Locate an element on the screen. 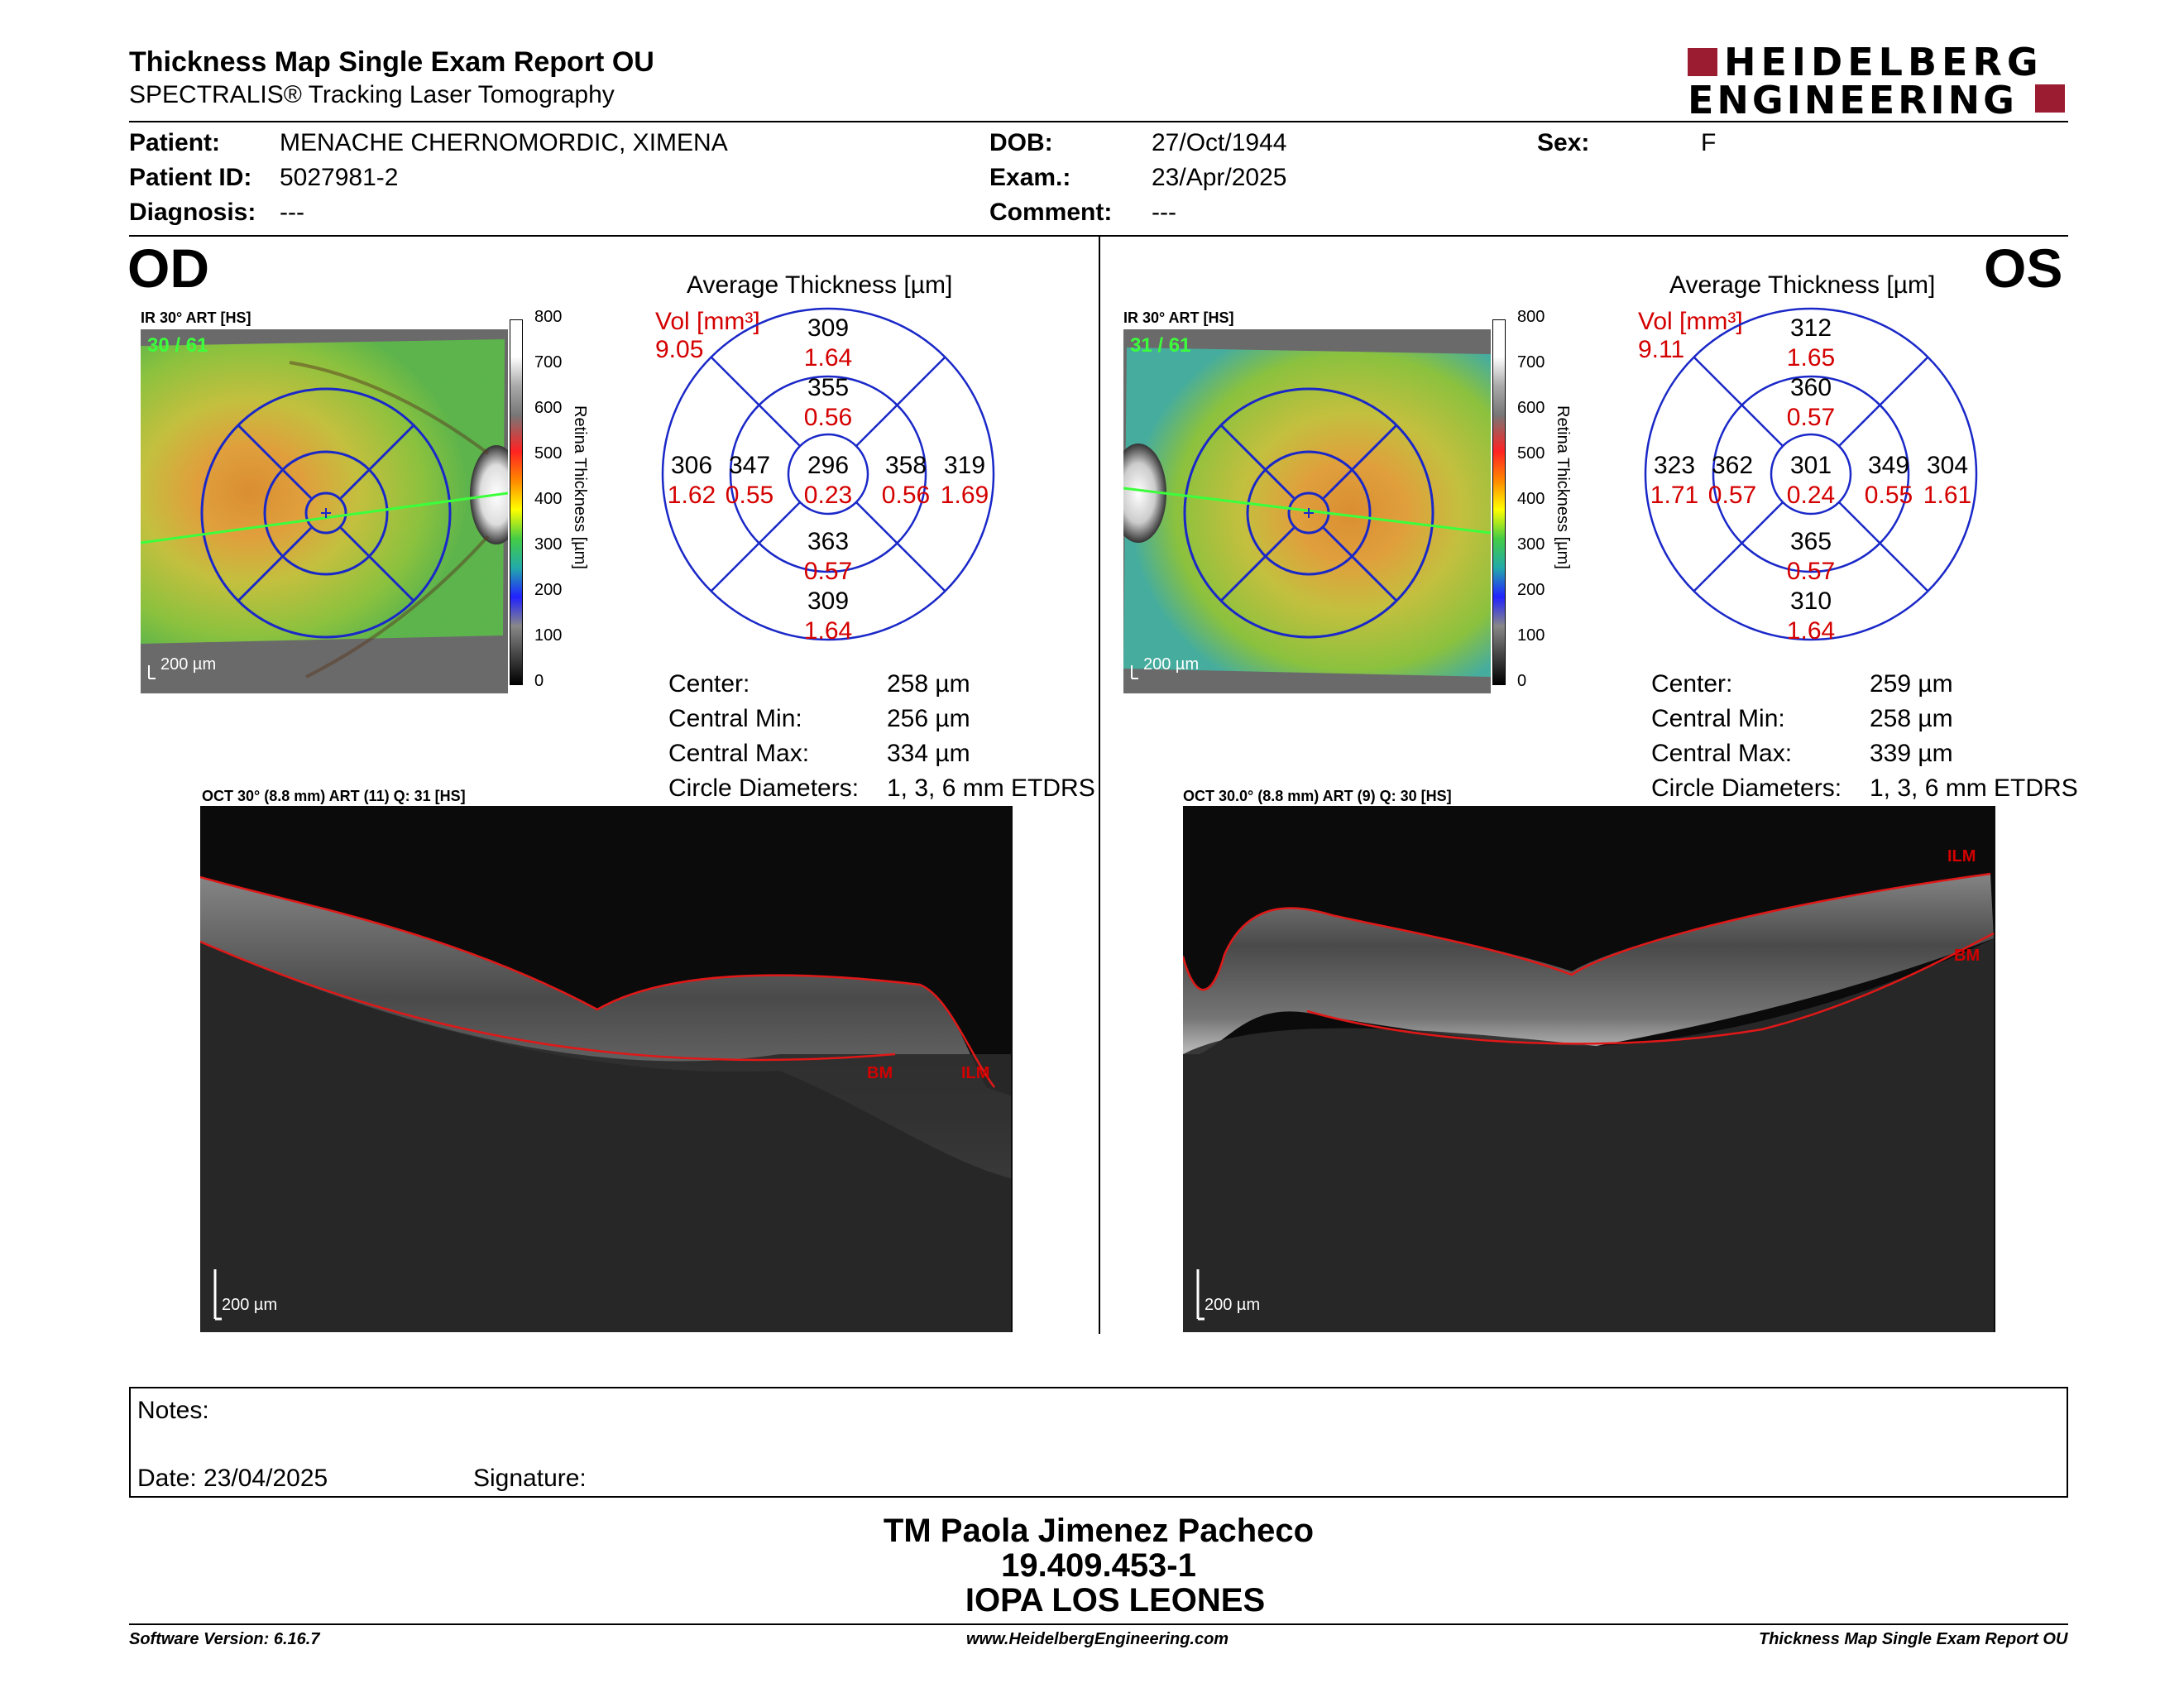  os-cb-tick-500: 500 is located at coordinates (1531, 453).